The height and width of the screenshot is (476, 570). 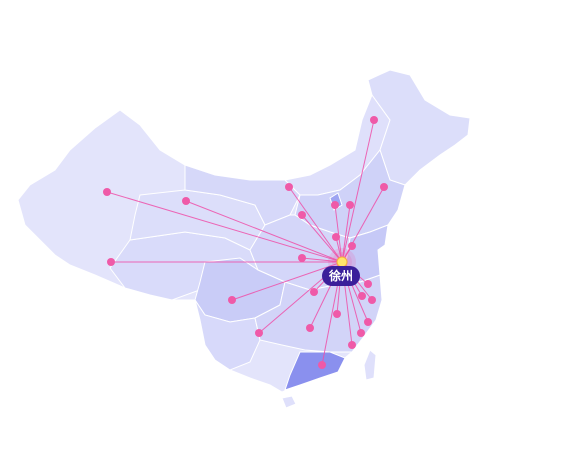 What do you see at coordinates (370, 365) in the screenshot?
I see `region-taiwan` at bounding box center [370, 365].